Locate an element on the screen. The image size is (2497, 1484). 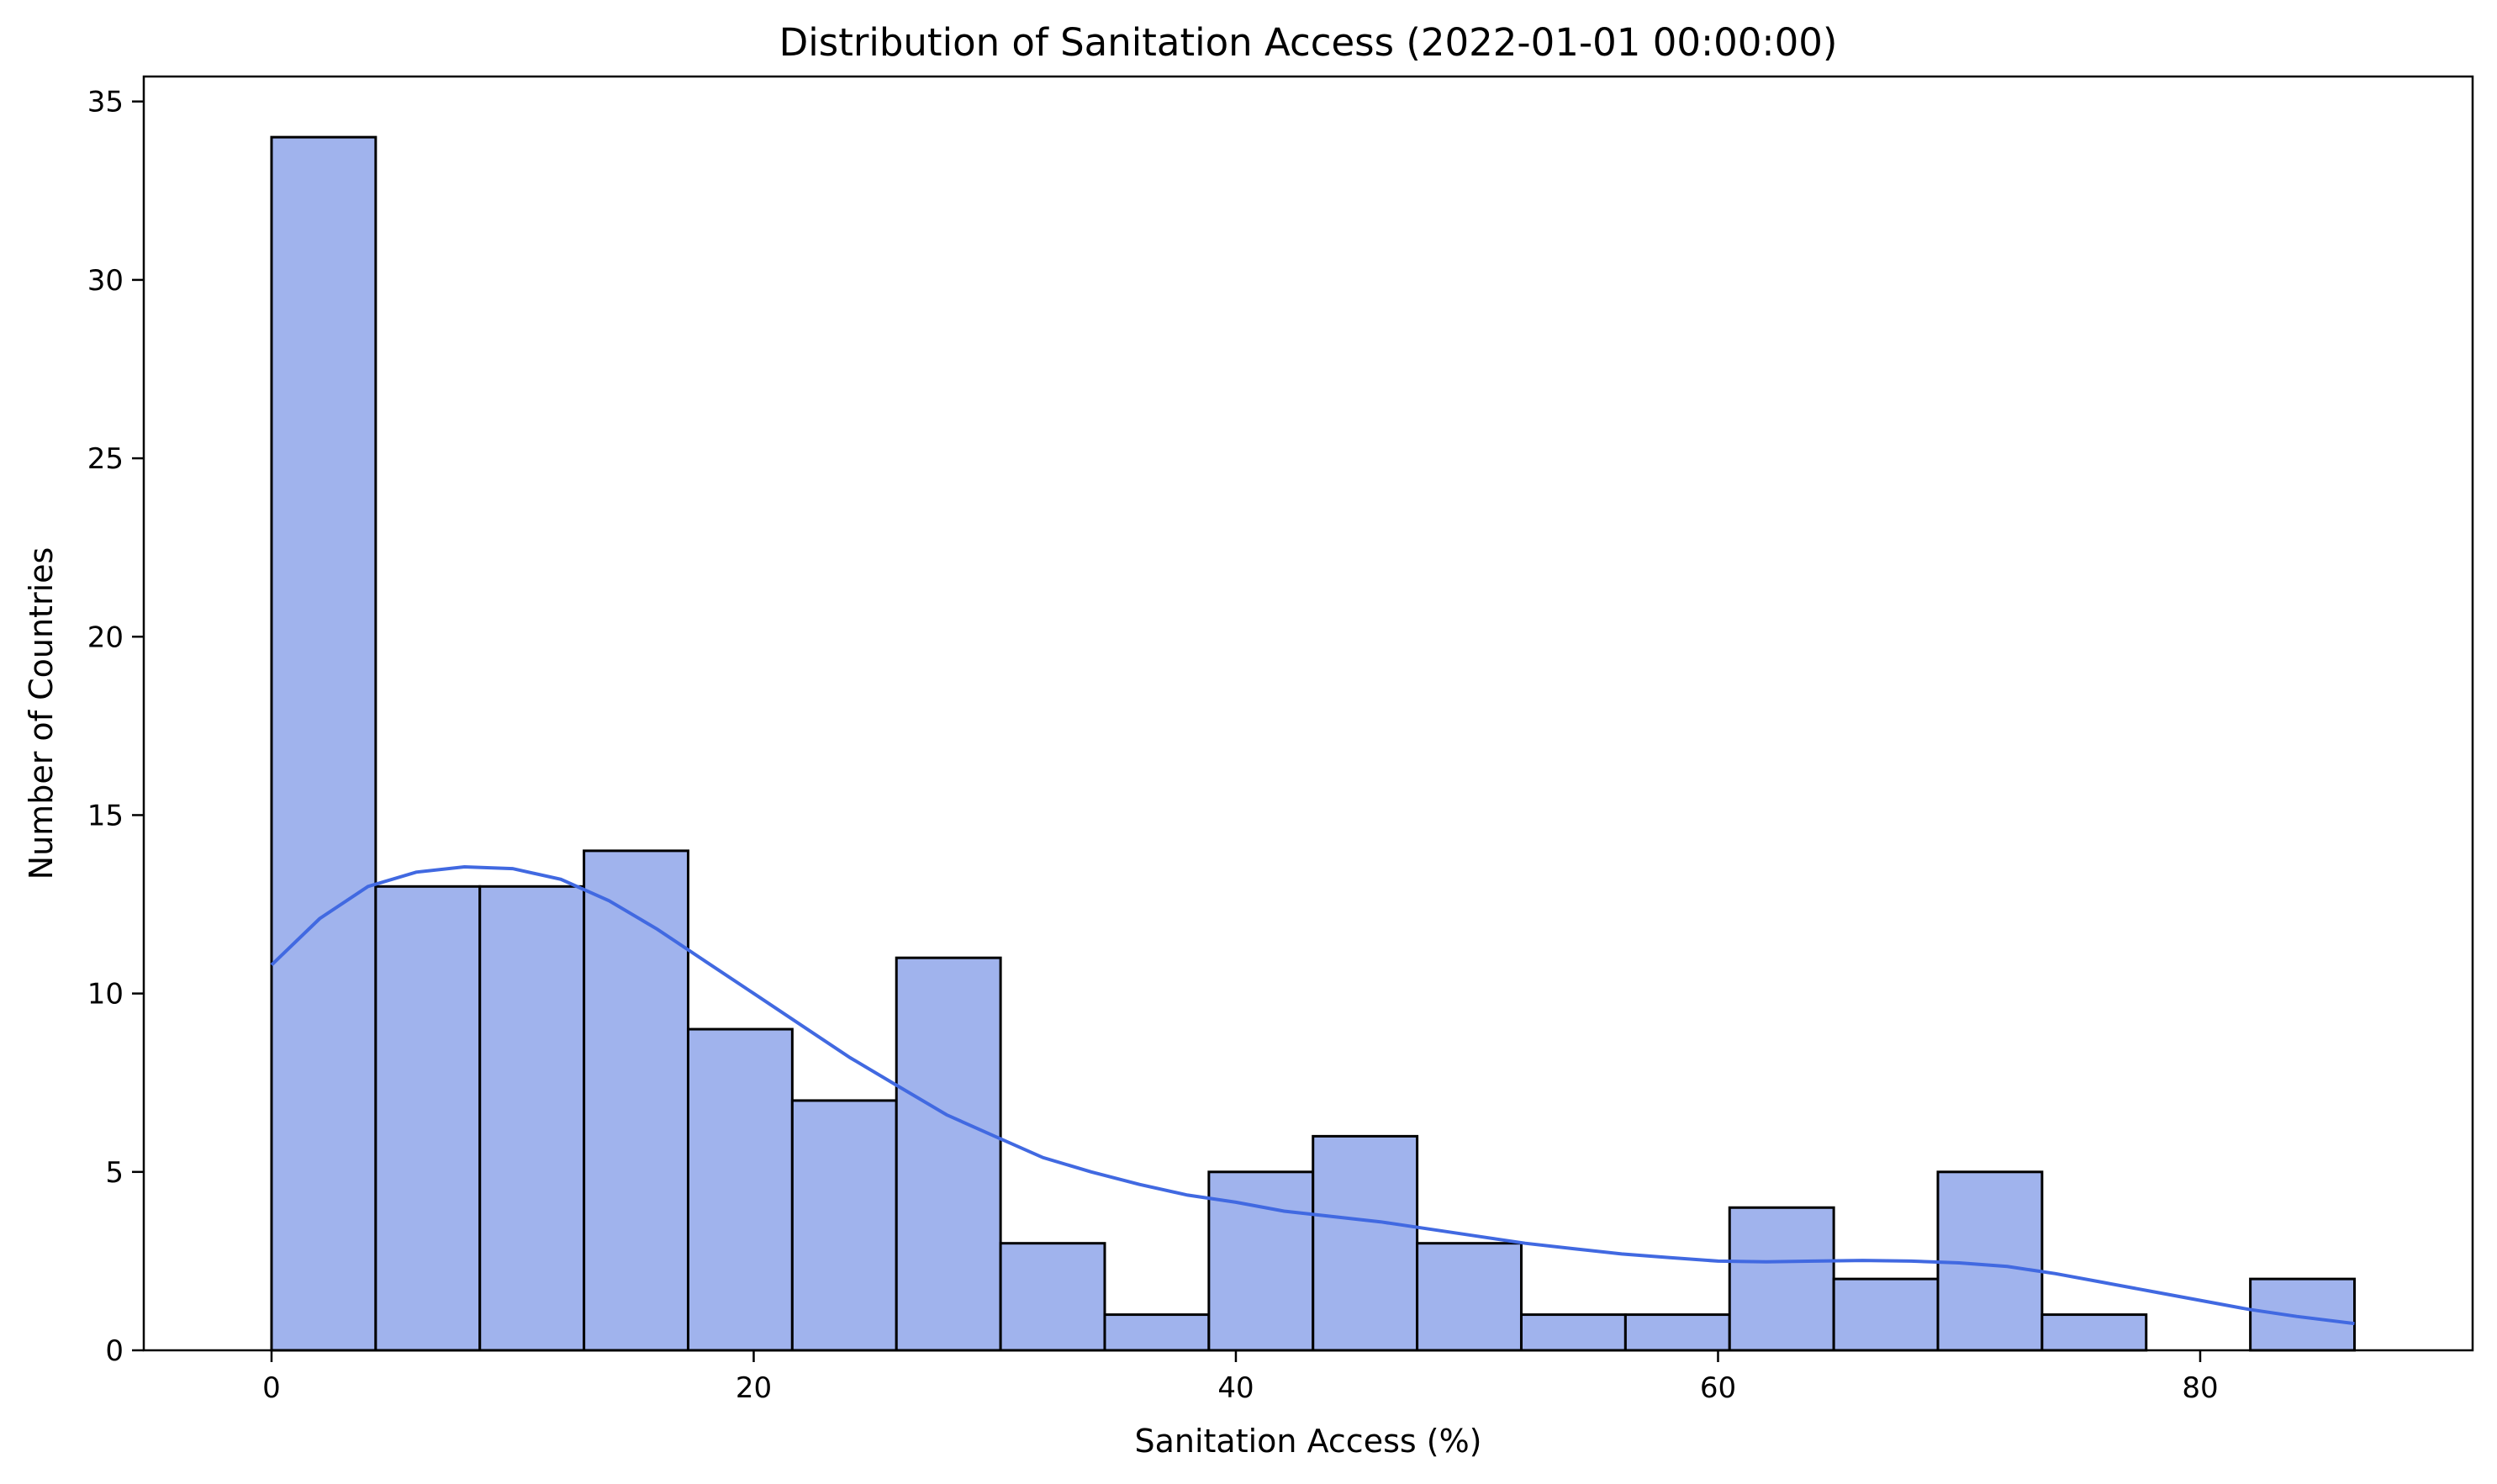
x-tick-label: 60 is located at coordinates (1718, 1388).